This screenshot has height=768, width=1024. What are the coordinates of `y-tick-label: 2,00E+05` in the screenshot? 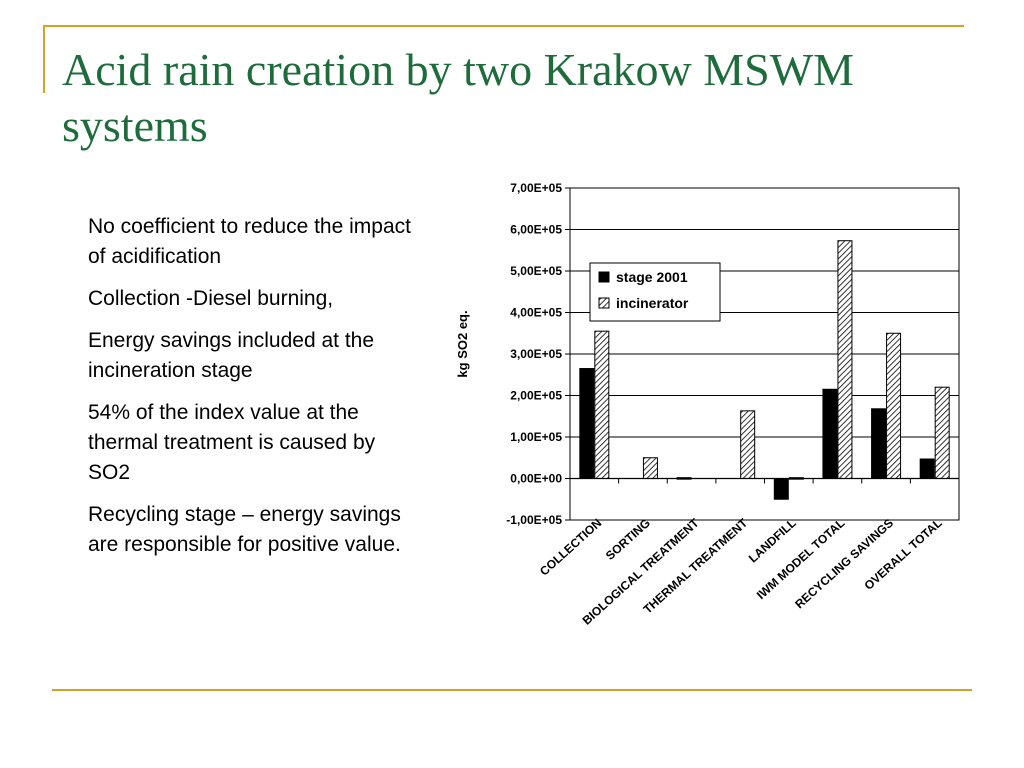 It's located at (536, 396).